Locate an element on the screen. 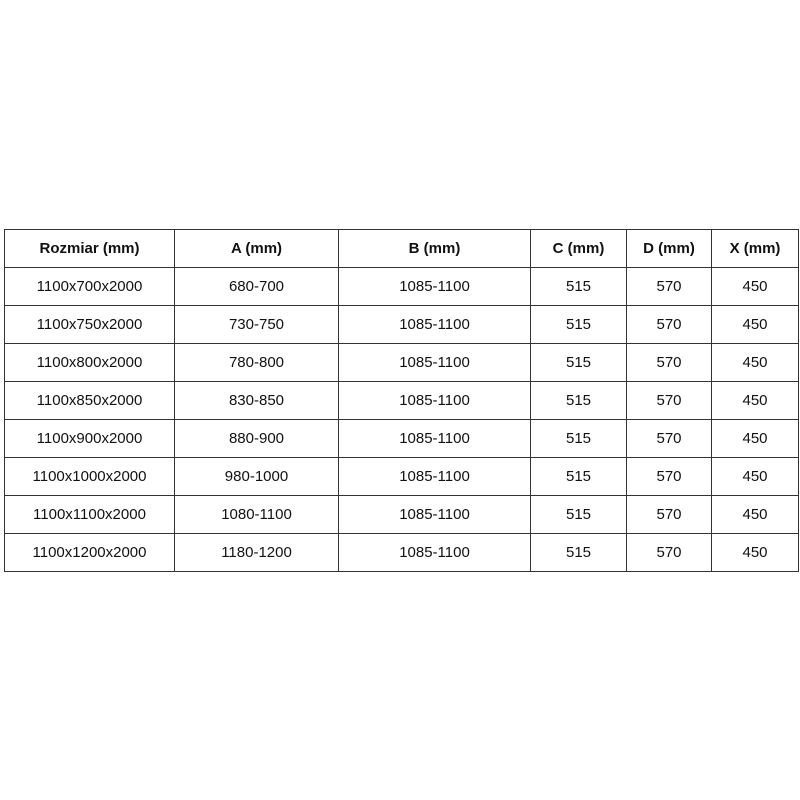 The image size is (800, 800). table-cell: 830-850 is located at coordinates (256, 400).